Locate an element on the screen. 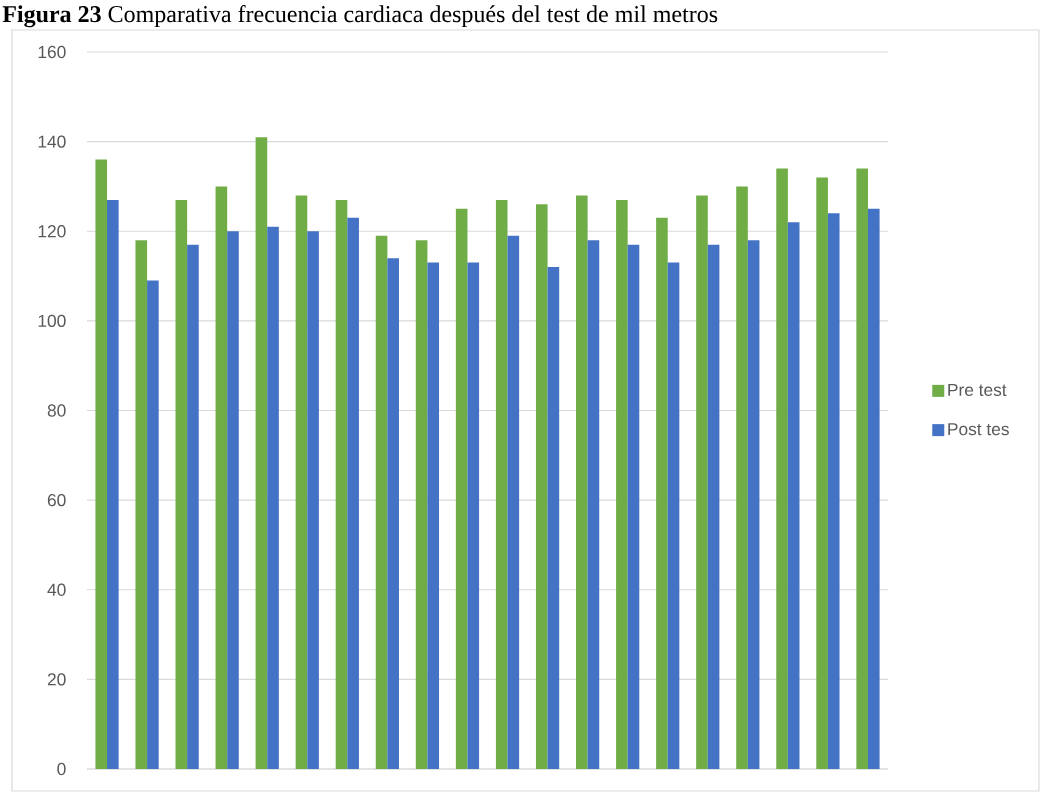  y-tick-label: 120 is located at coordinates (52, 231).